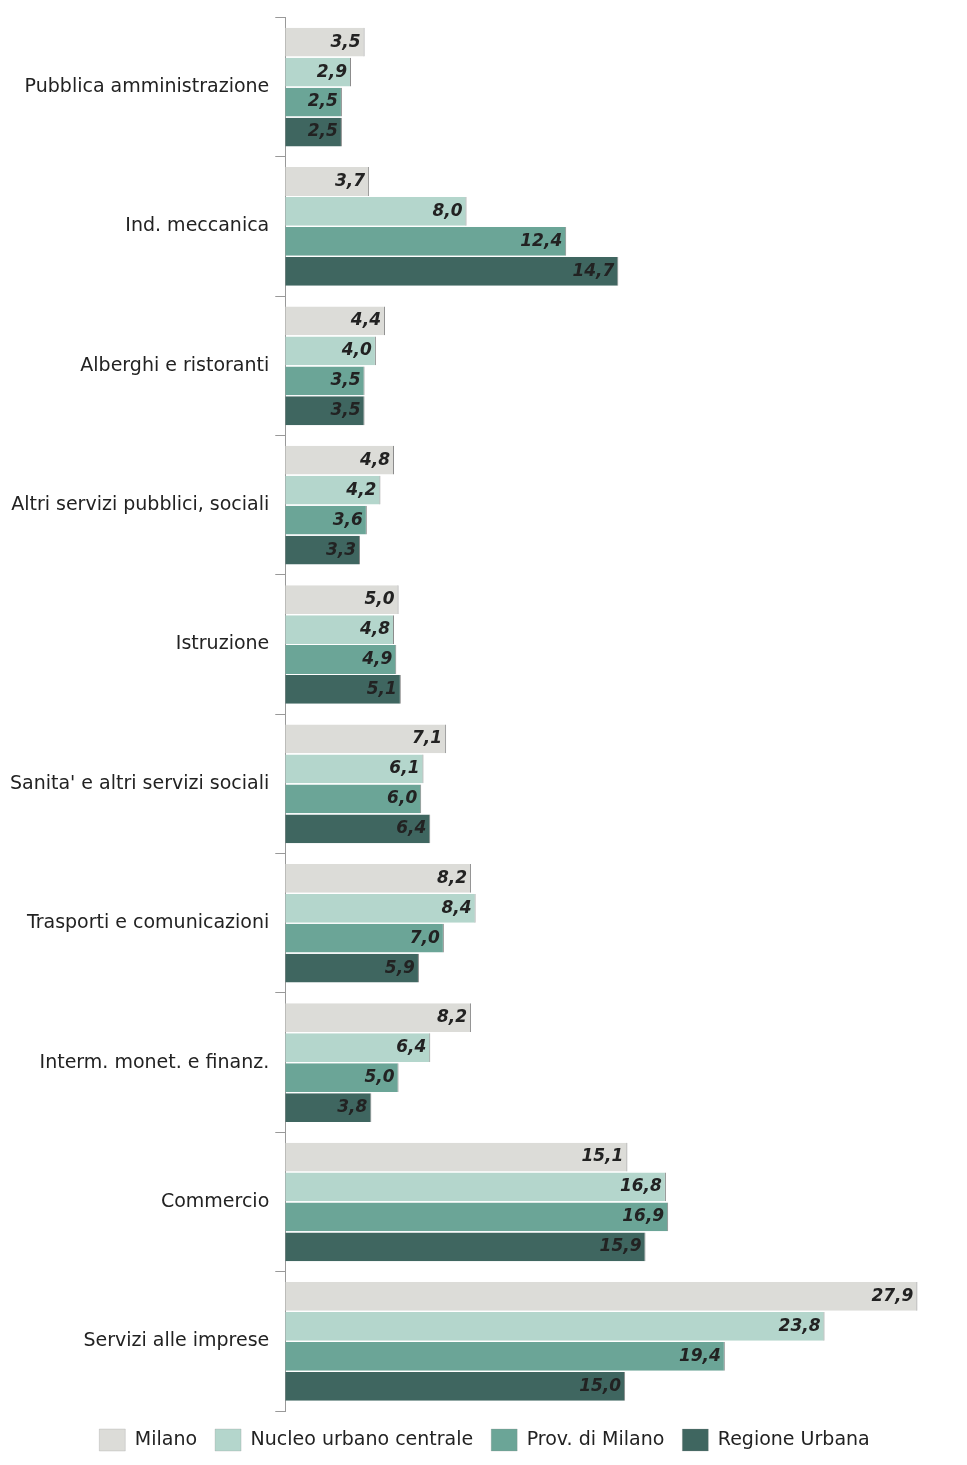 The width and height of the screenshot is (967, 1465). I want to click on data-label: 4,2, so click(361, 488).